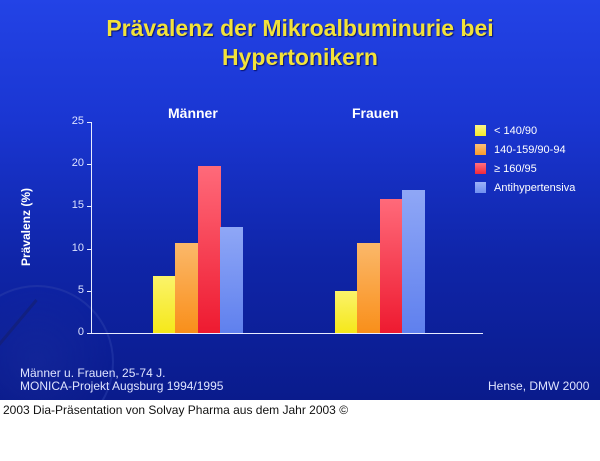  I want to click on x-axis, so click(287, 333).